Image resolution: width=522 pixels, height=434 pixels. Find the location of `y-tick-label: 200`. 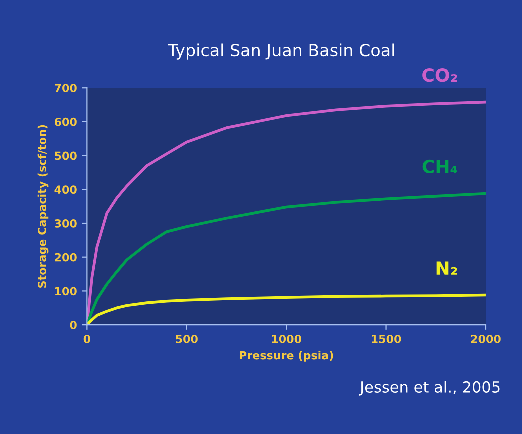

y-tick-label: 200 is located at coordinates (66, 257).